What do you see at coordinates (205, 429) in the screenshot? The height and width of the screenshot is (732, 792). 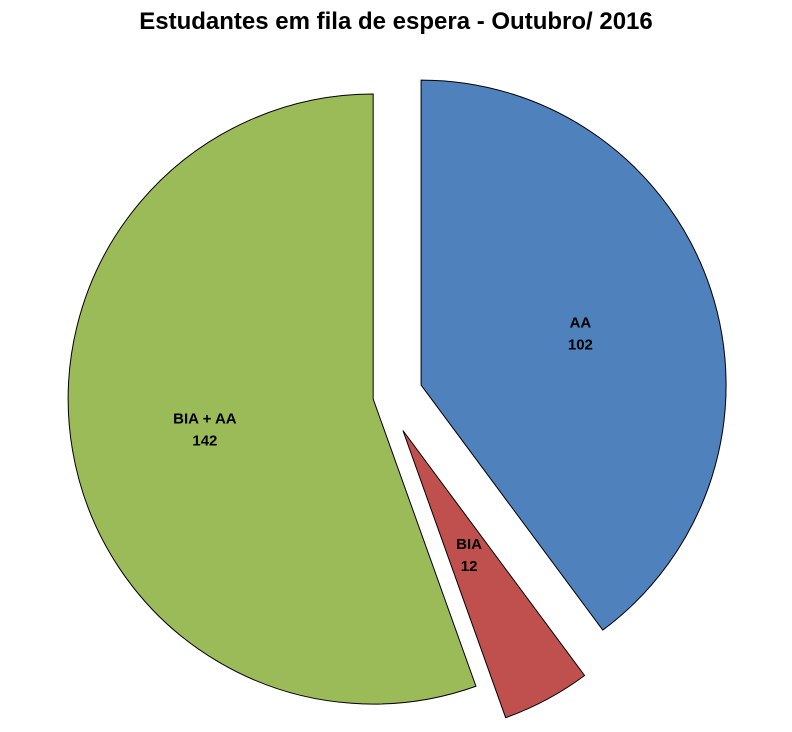 I see `slice-label-bia-aa: BIA + AA 142` at bounding box center [205, 429].